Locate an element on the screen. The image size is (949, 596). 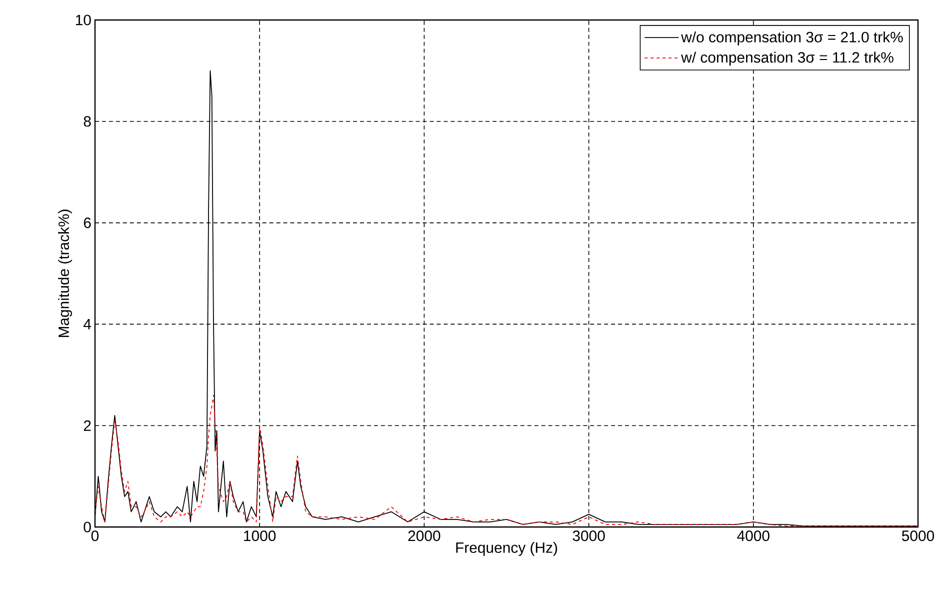
x-tick-label: 3000 is located at coordinates (588, 536).